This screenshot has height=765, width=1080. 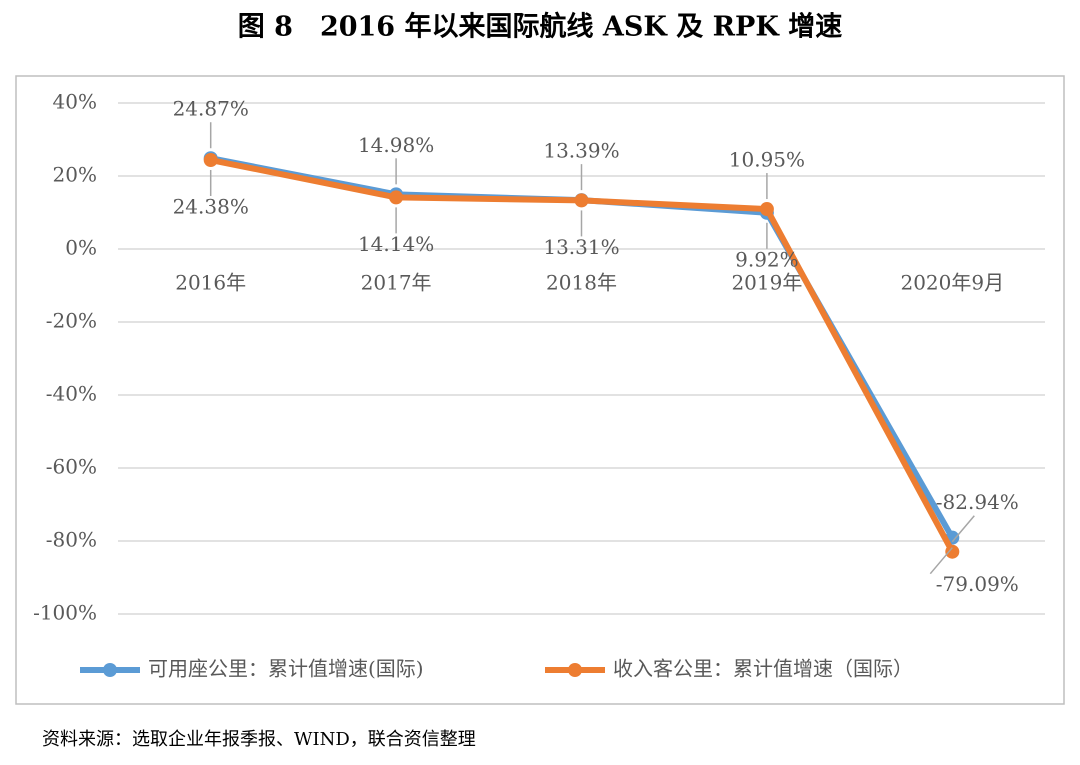 What do you see at coordinates (977, 502) in the screenshot?
I see `data-label: -82.94%` at bounding box center [977, 502].